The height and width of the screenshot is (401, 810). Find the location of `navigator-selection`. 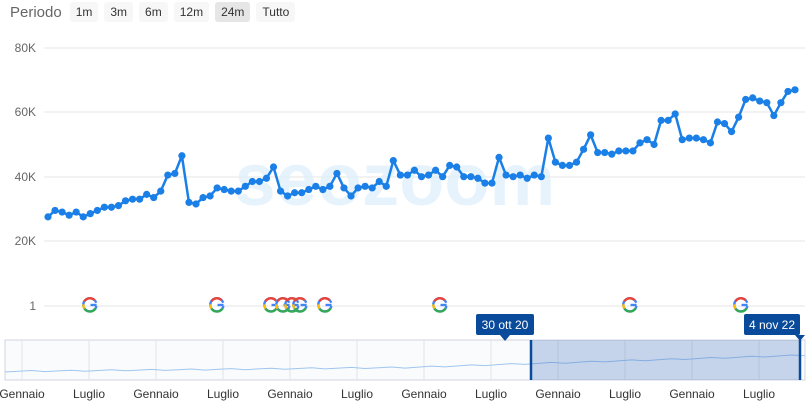

navigator-selection is located at coordinates (665, 360).